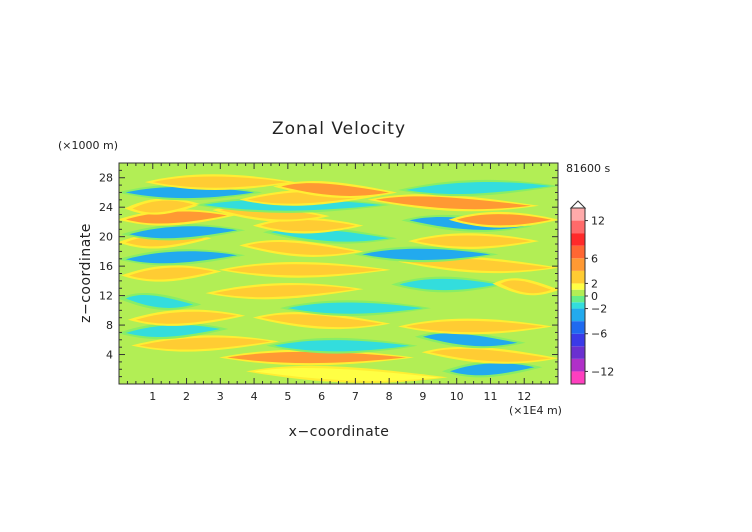  What do you see at coordinates (88, 145) in the screenshot?
I see `y-unit-label: (×1000 m)` at bounding box center [88, 145].